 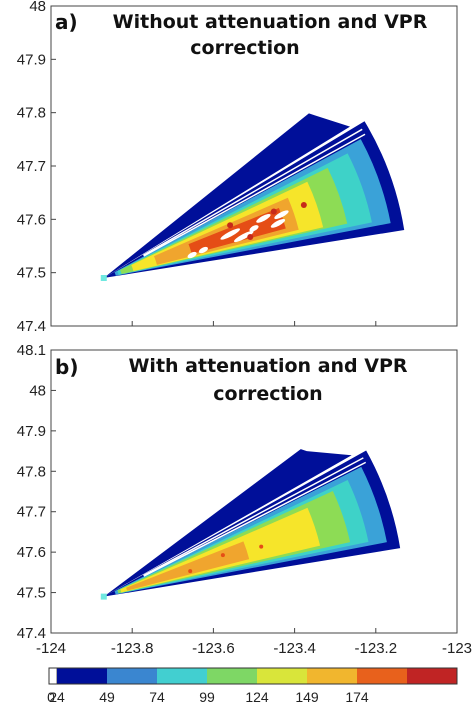 I want to click on panel-a-ytick-label: 47.4, so click(x=31, y=326).